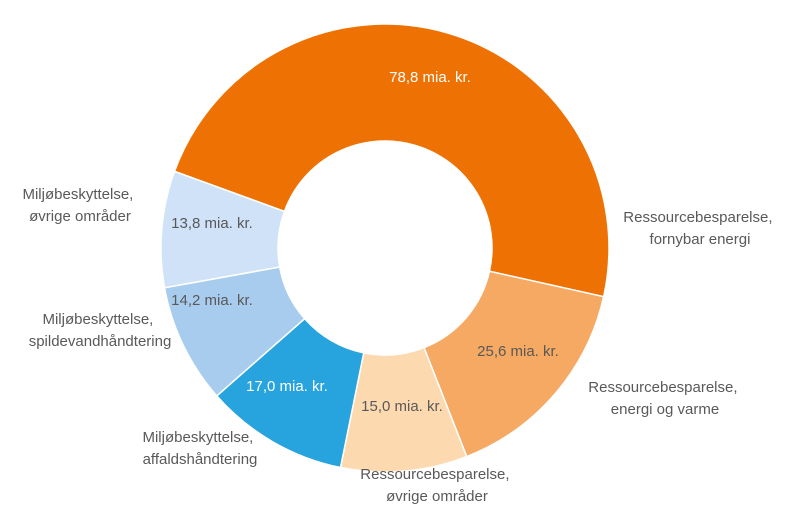 The height and width of the screenshot is (520, 803). I want to click on value-label: 78,8 mia. kr., so click(430, 77).